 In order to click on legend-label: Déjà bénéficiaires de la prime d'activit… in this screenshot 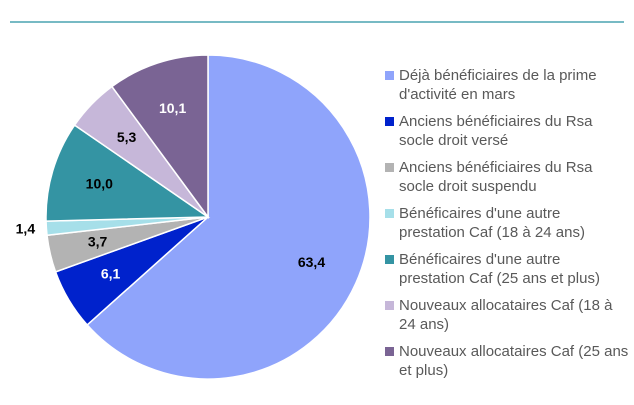, I will do `click(498, 85)`.